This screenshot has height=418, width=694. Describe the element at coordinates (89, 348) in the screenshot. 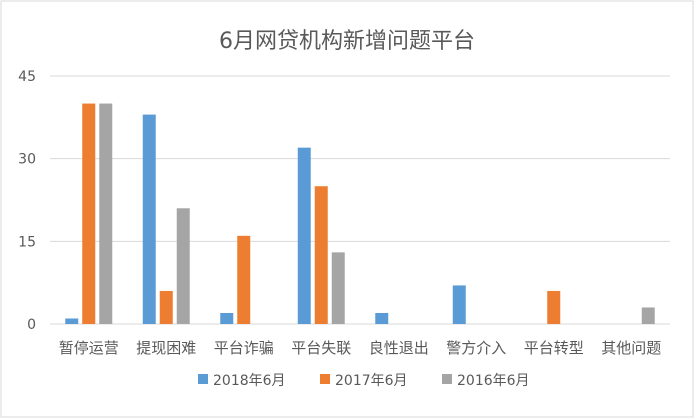

I see `x-tick-label: 暂停运营` at that location.